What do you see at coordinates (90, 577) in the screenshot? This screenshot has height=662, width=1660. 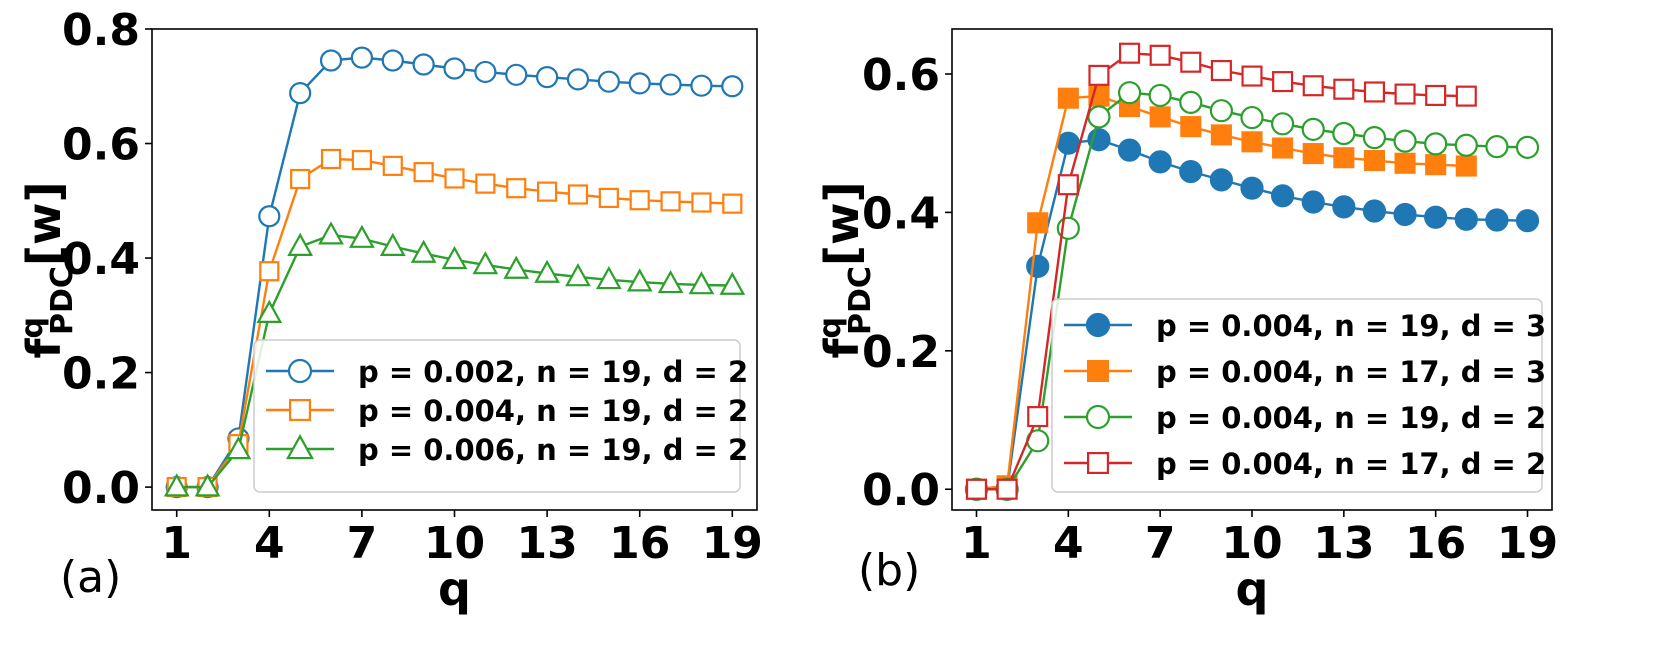 I see `panel-label: (a)` at bounding box center [90, 577].